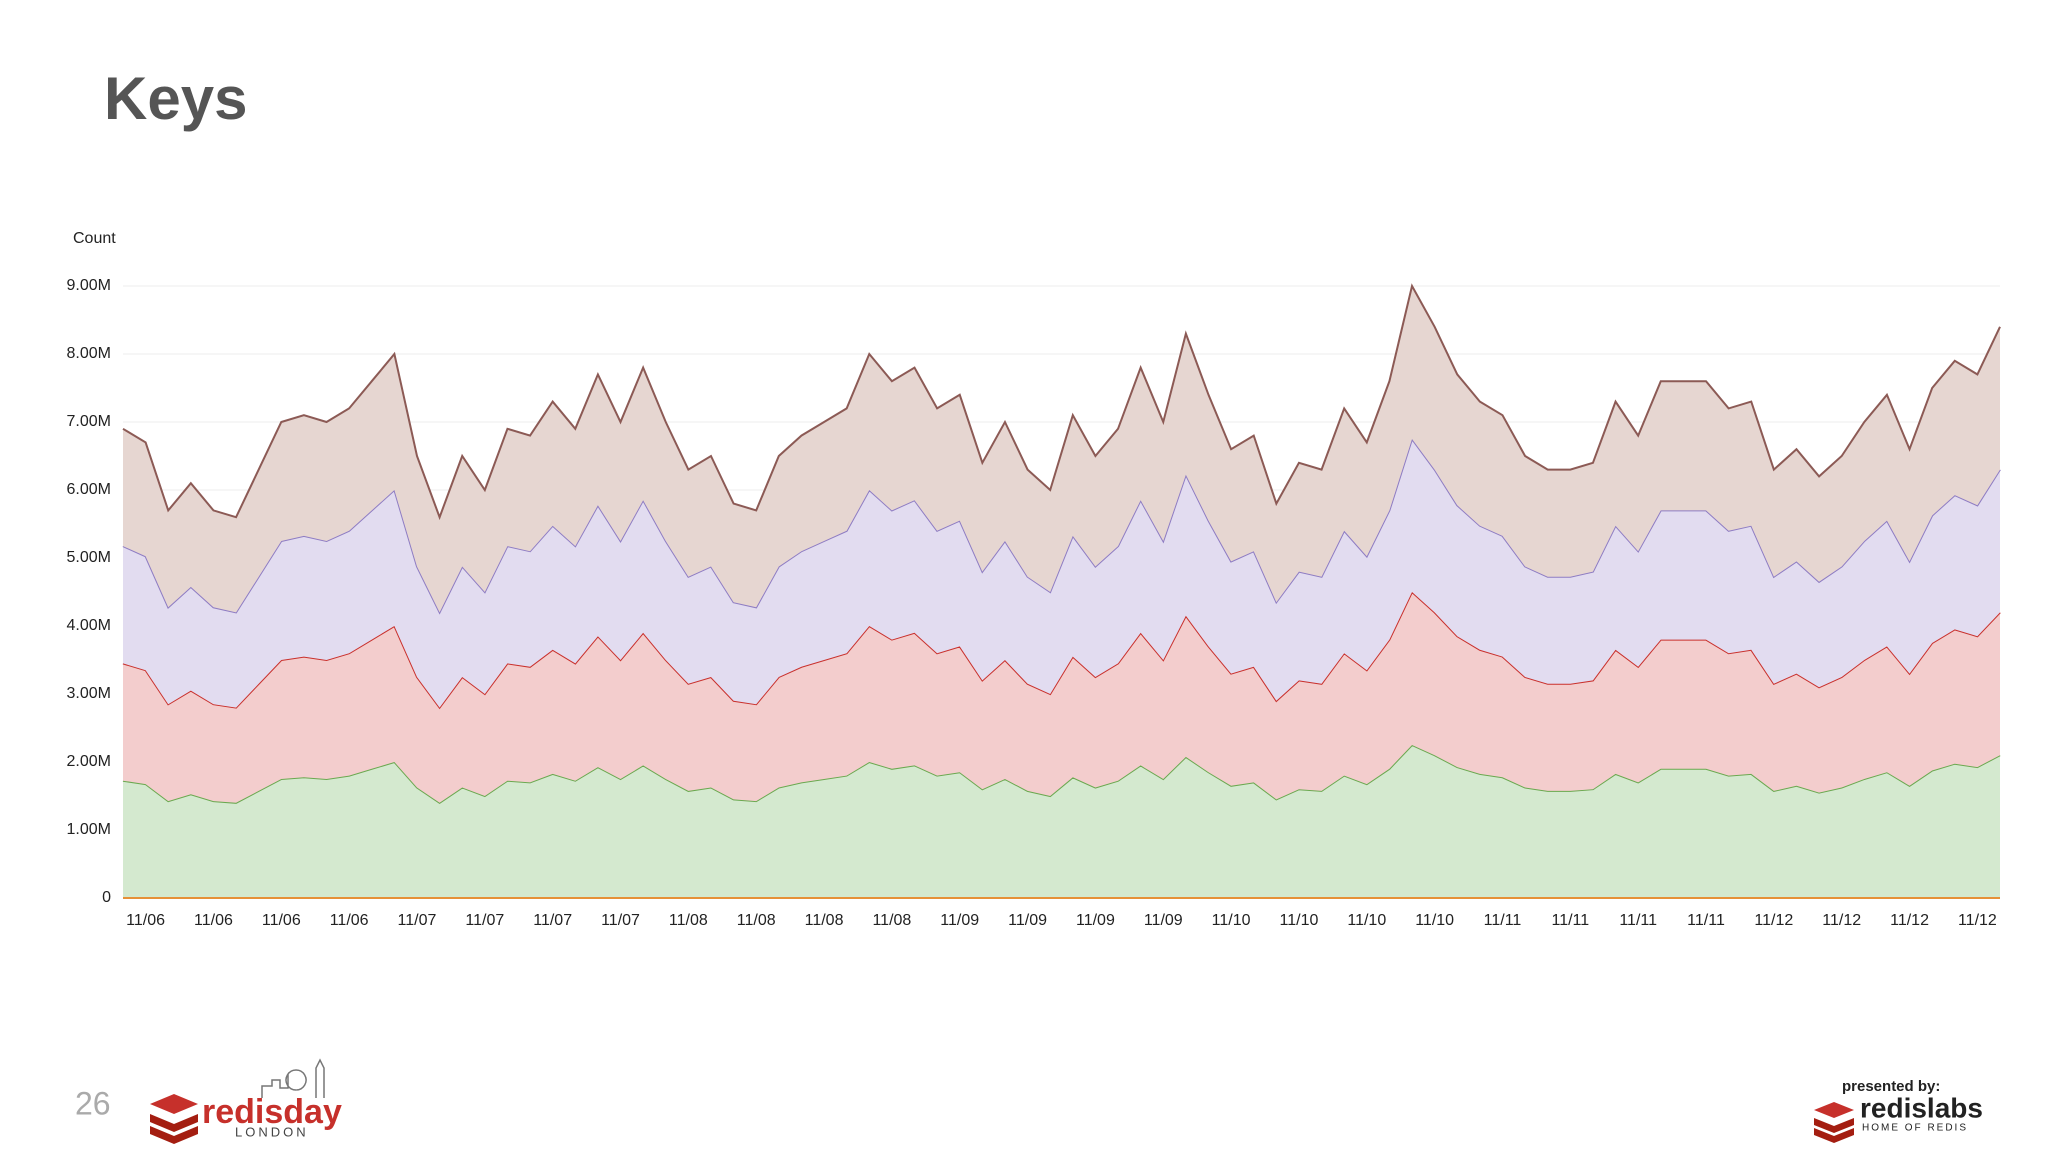  What do you see at coordinates (89, 285) in the screenshot?
I see `y-tick-label: 9.00M` at bounding box center [89, 285].